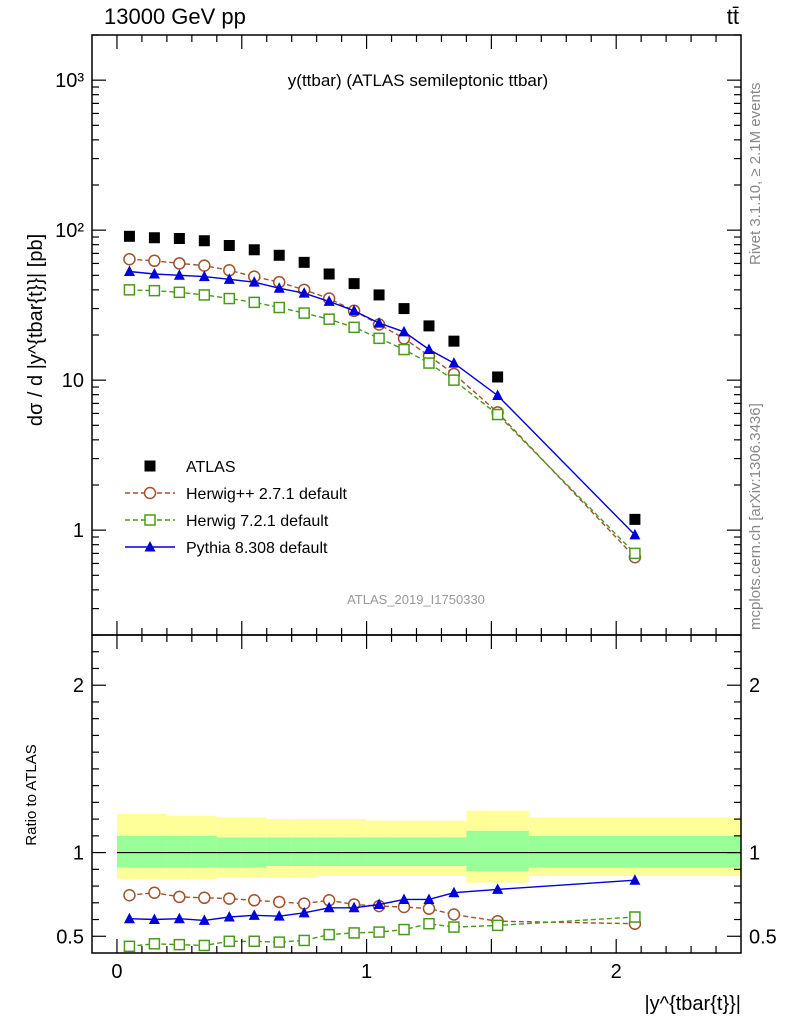  I want to click on y-tick-label-right: 2, so click(754, 686).